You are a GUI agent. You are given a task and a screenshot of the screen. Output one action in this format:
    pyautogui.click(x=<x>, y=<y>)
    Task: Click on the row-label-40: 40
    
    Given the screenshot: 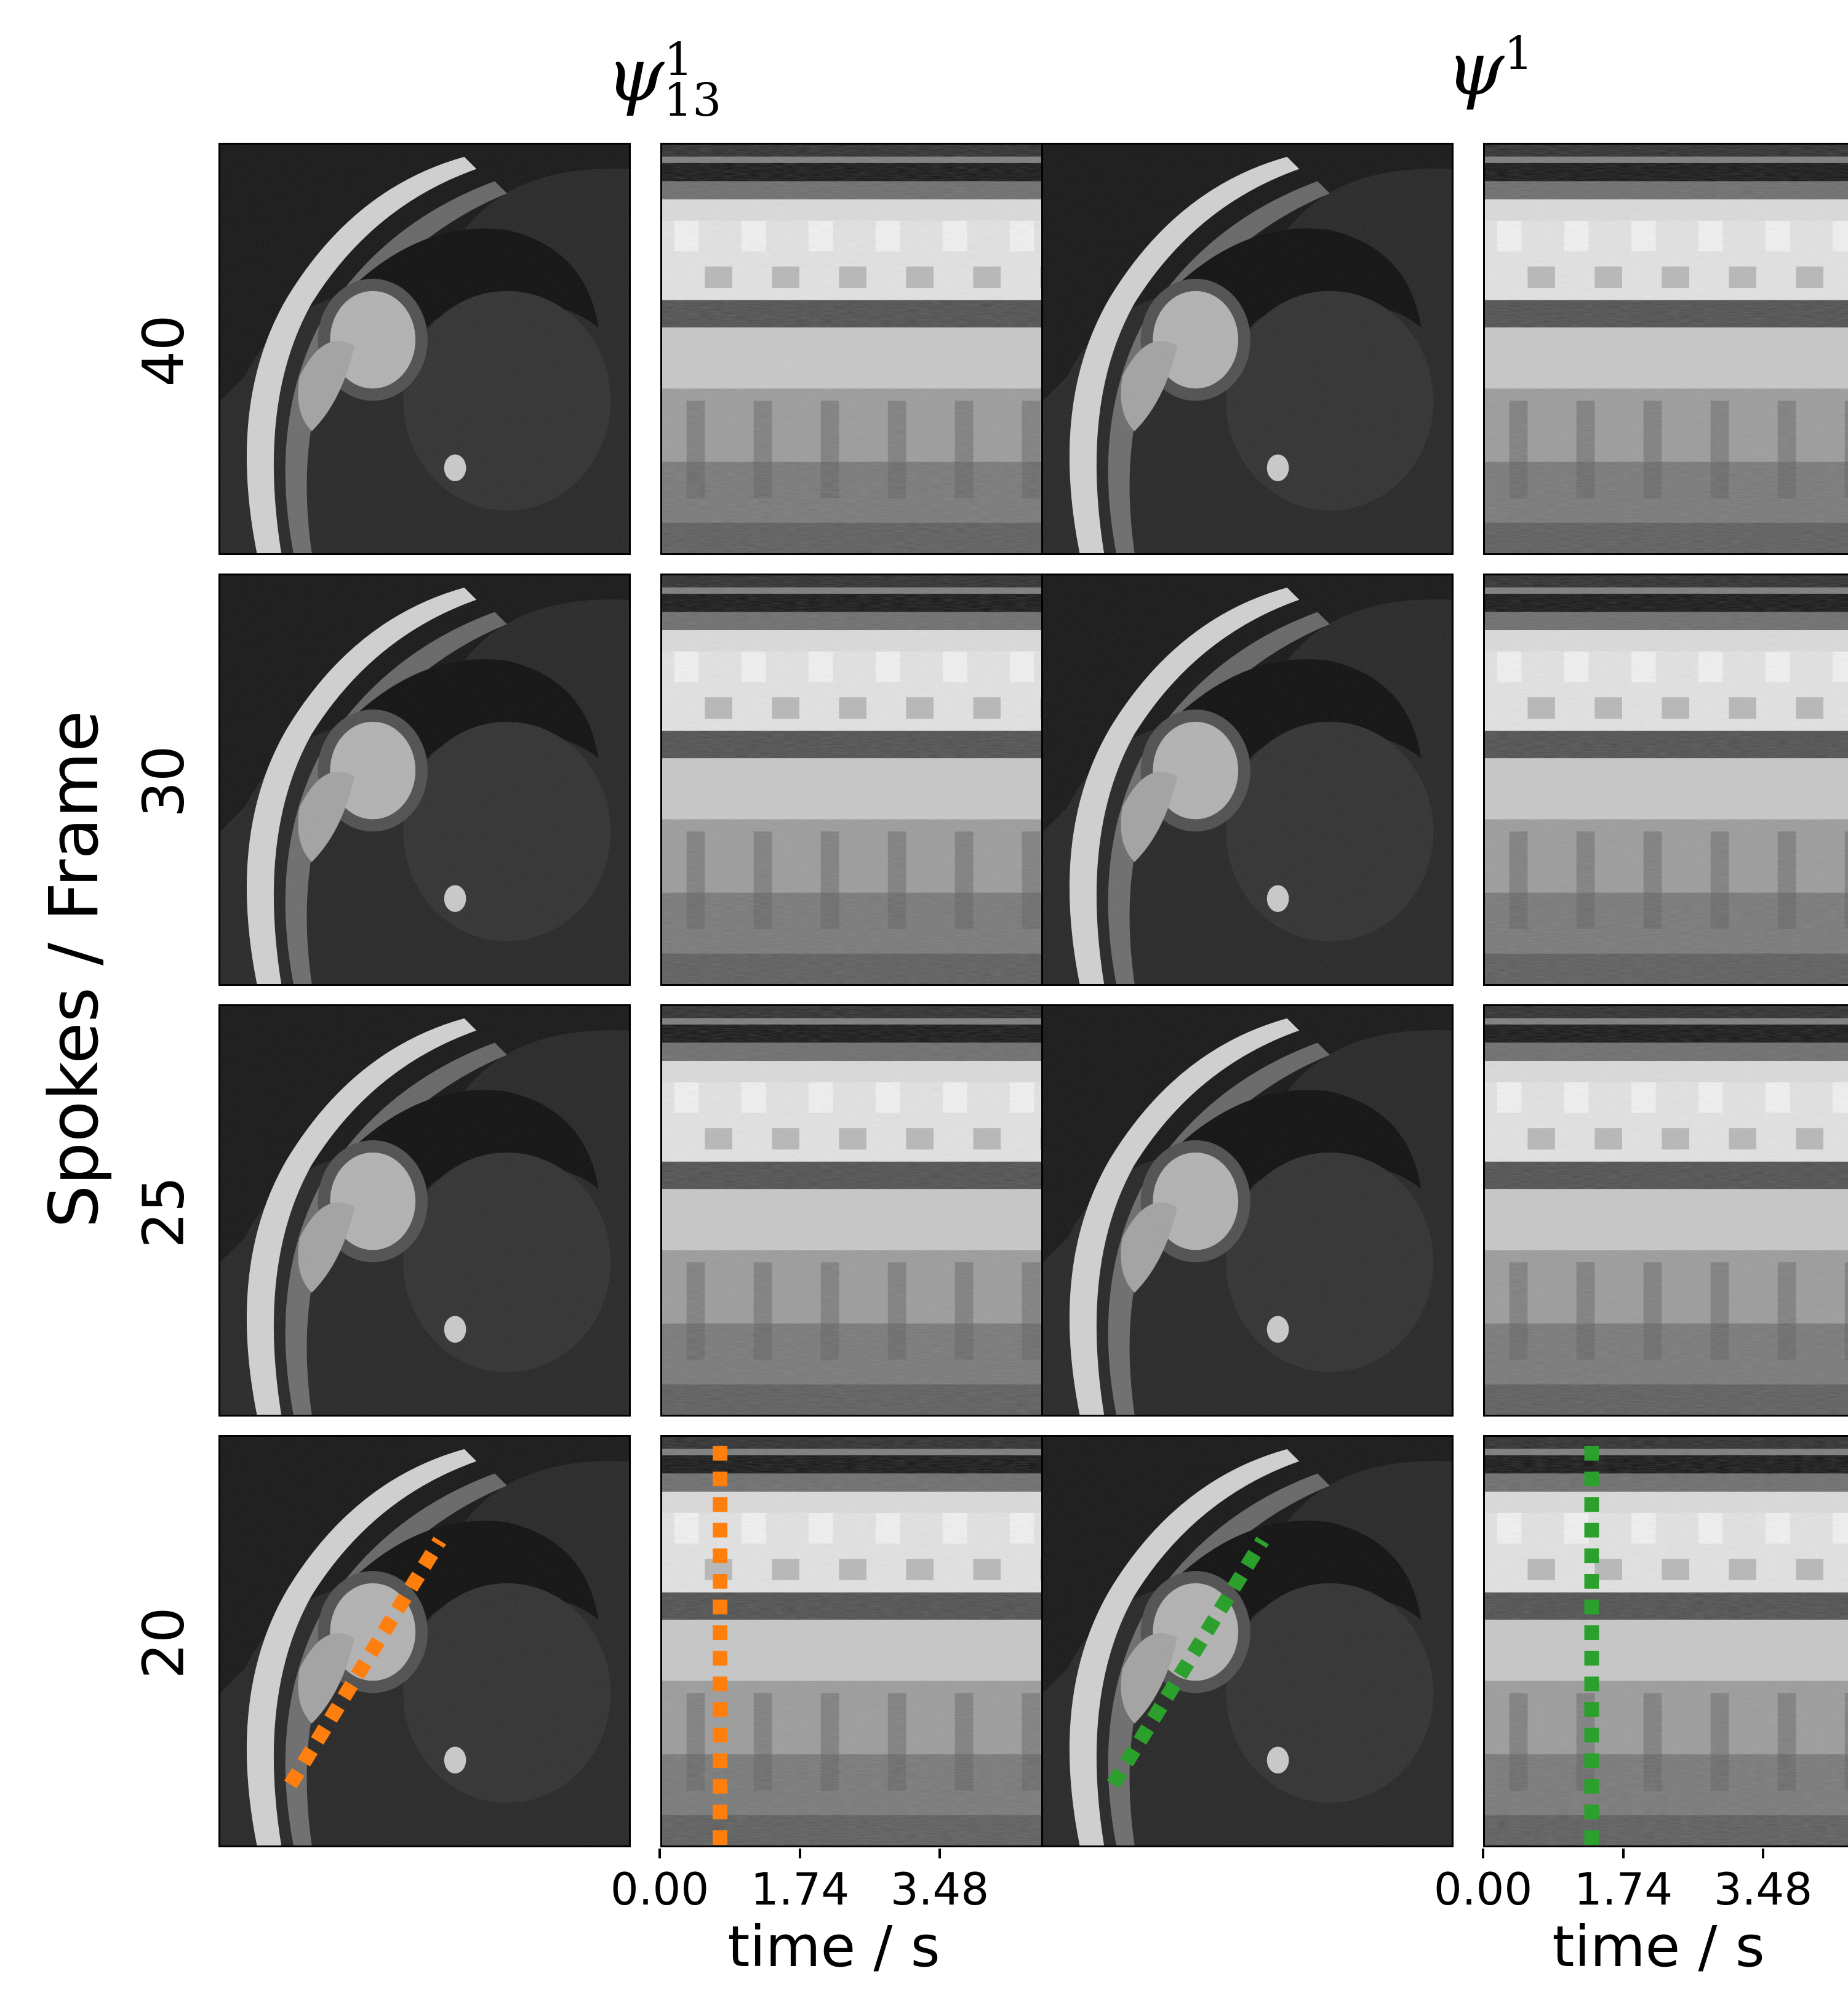 What is the action you would take?
    pyautogui.click(x=163, y=350)
    